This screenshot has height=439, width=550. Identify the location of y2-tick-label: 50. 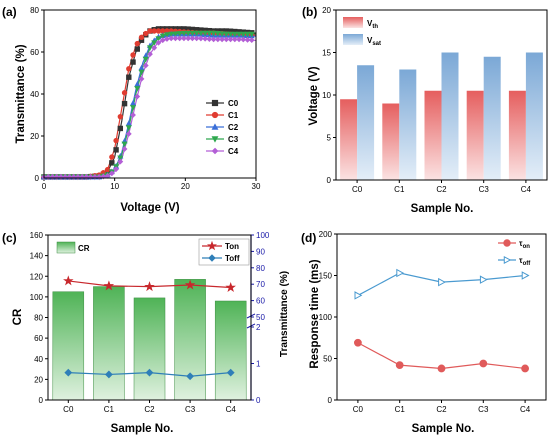
(260, 317).